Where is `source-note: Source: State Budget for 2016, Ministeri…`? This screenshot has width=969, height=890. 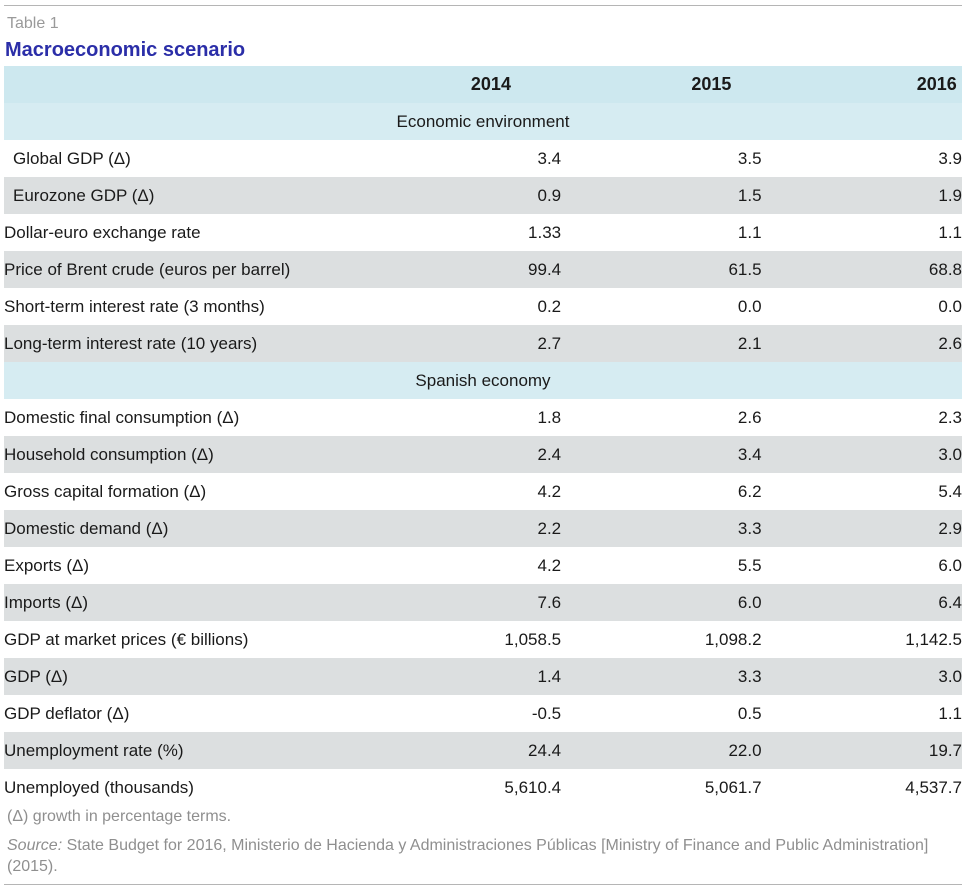
source-note: Source: State Budget for 2016, Ministeri… is located at coordinates (486, 856).